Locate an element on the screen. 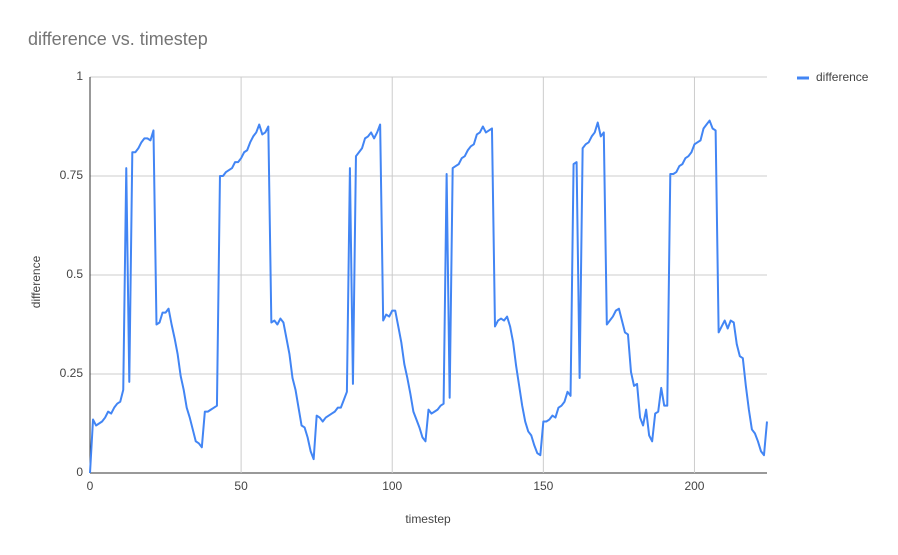 This screenshot has height=555, width=898. x-tick-label: 200 is located at coordinates (694, 486).